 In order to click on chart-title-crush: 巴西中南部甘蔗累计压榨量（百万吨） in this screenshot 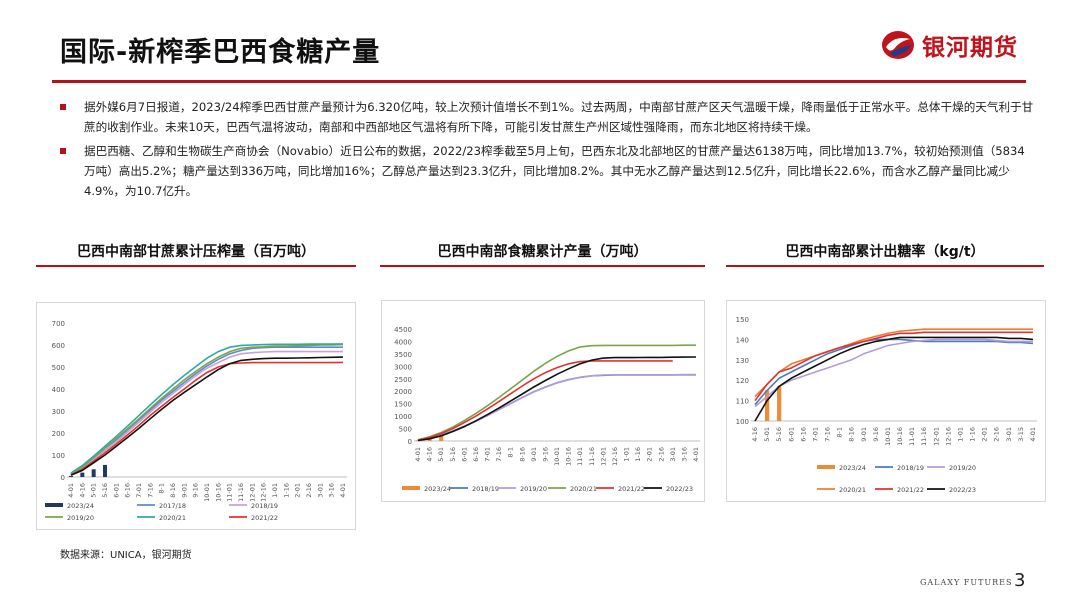, I will do `click(196, 252)`.